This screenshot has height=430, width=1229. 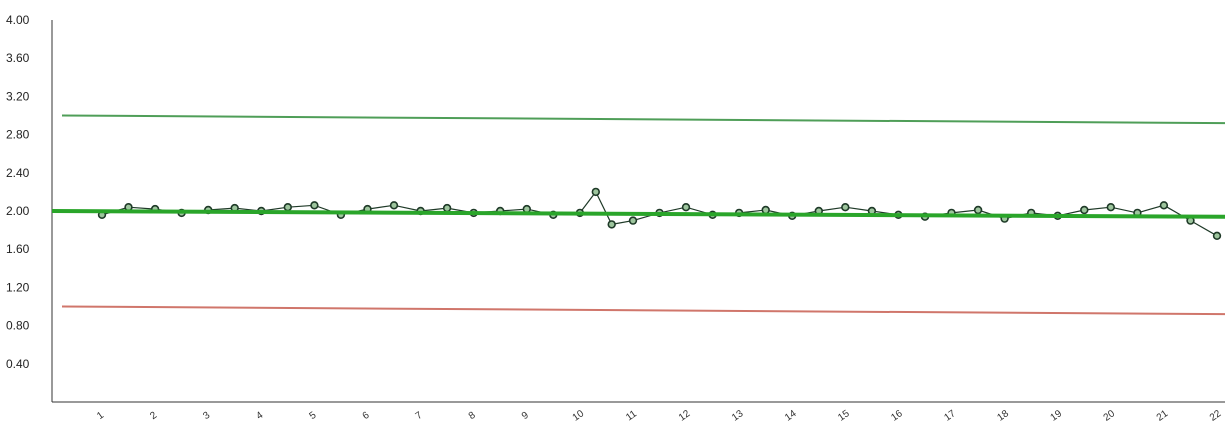 What do you see at coordinates (738, 416) in the screenshot?
I see `x-tick-label: 13` at bounding box center [738, 416].